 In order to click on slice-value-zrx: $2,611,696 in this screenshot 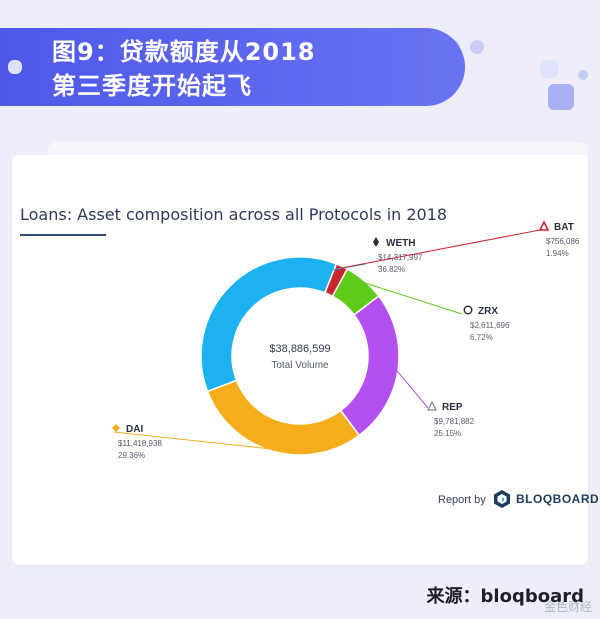, I will do `click(490, 325)`.